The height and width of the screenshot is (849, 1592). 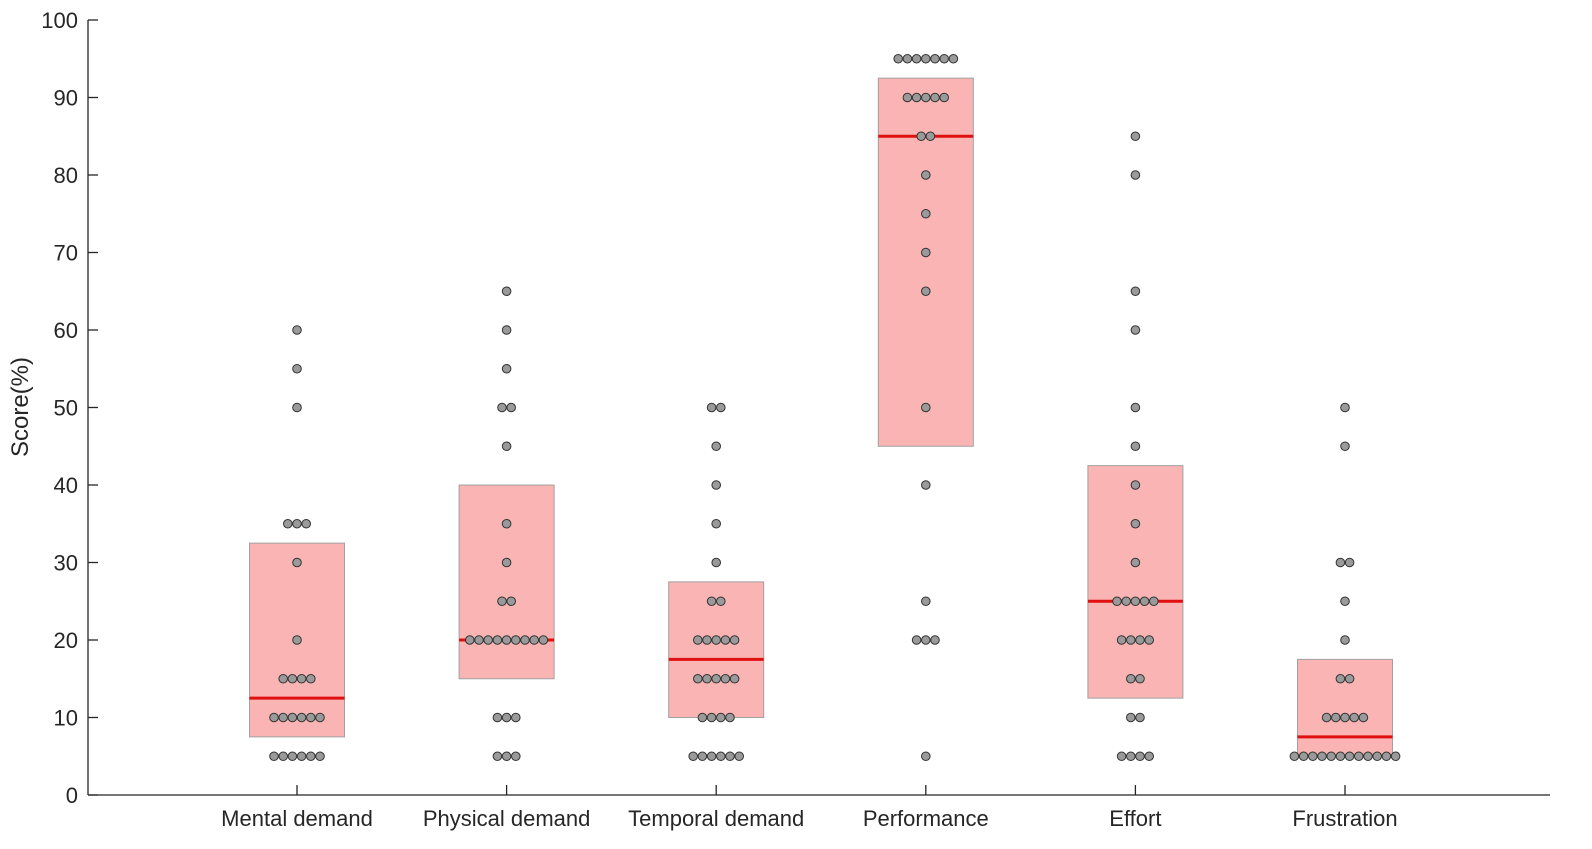 I want to click on x-tick-label: Frustration, so click(x=1344, y=818).